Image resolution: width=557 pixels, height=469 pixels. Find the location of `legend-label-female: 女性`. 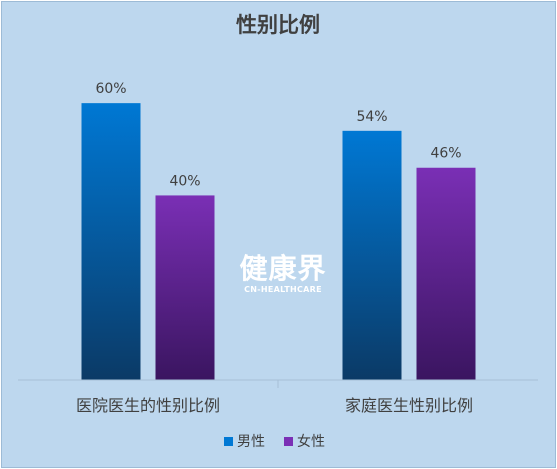

legend-label-female: 女性 is located at coordinates (311, 441).